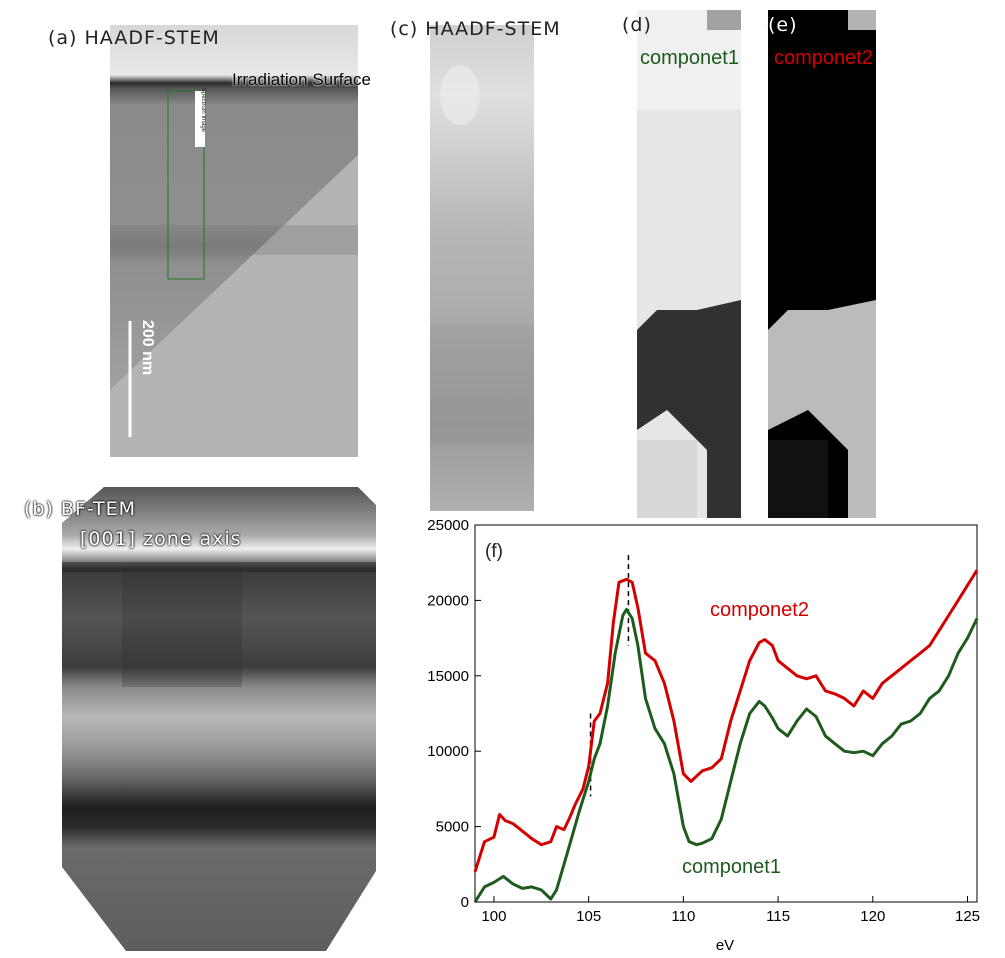 The width and height of the screenshot is (1005, 958). What do you see at coordinates (967, 916) in the screenshot?
I see `x-tick-label: 125` at bounding box center [967, 916].